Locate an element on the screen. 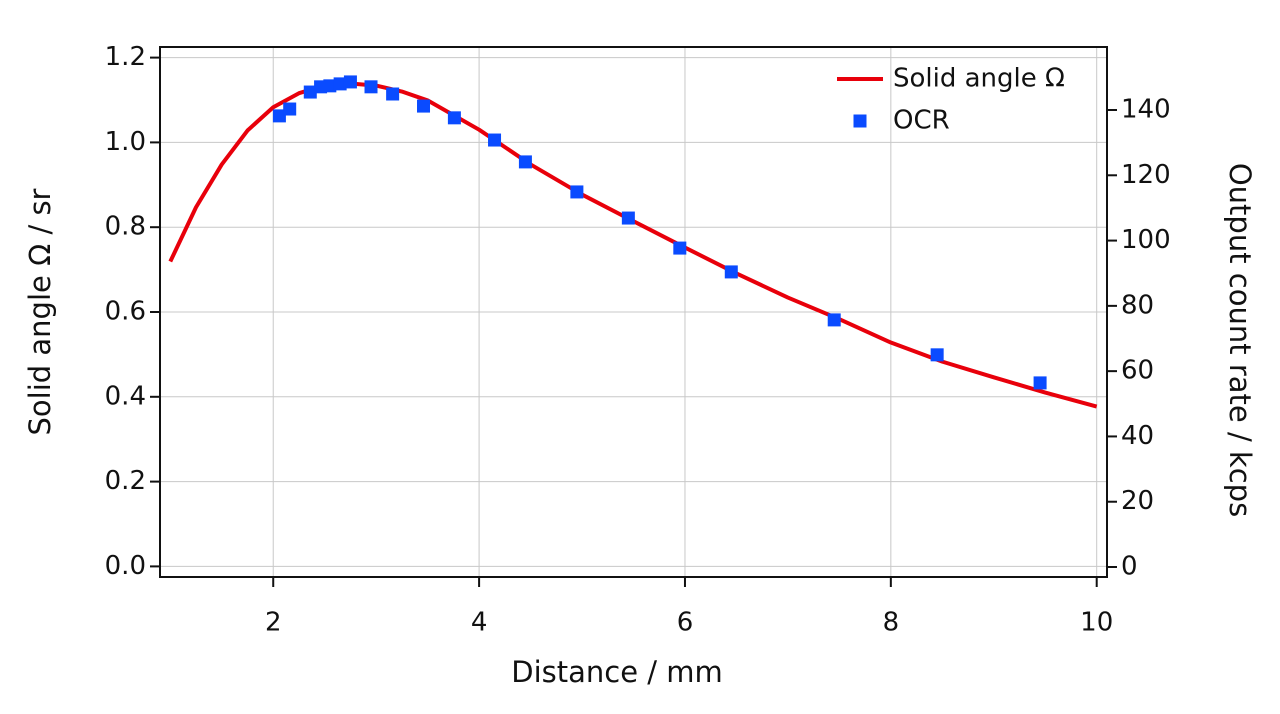 The height and width of the screenshot is (714, 1280). x-axis-label: Distance / mm is located at coordinates (617, 672).